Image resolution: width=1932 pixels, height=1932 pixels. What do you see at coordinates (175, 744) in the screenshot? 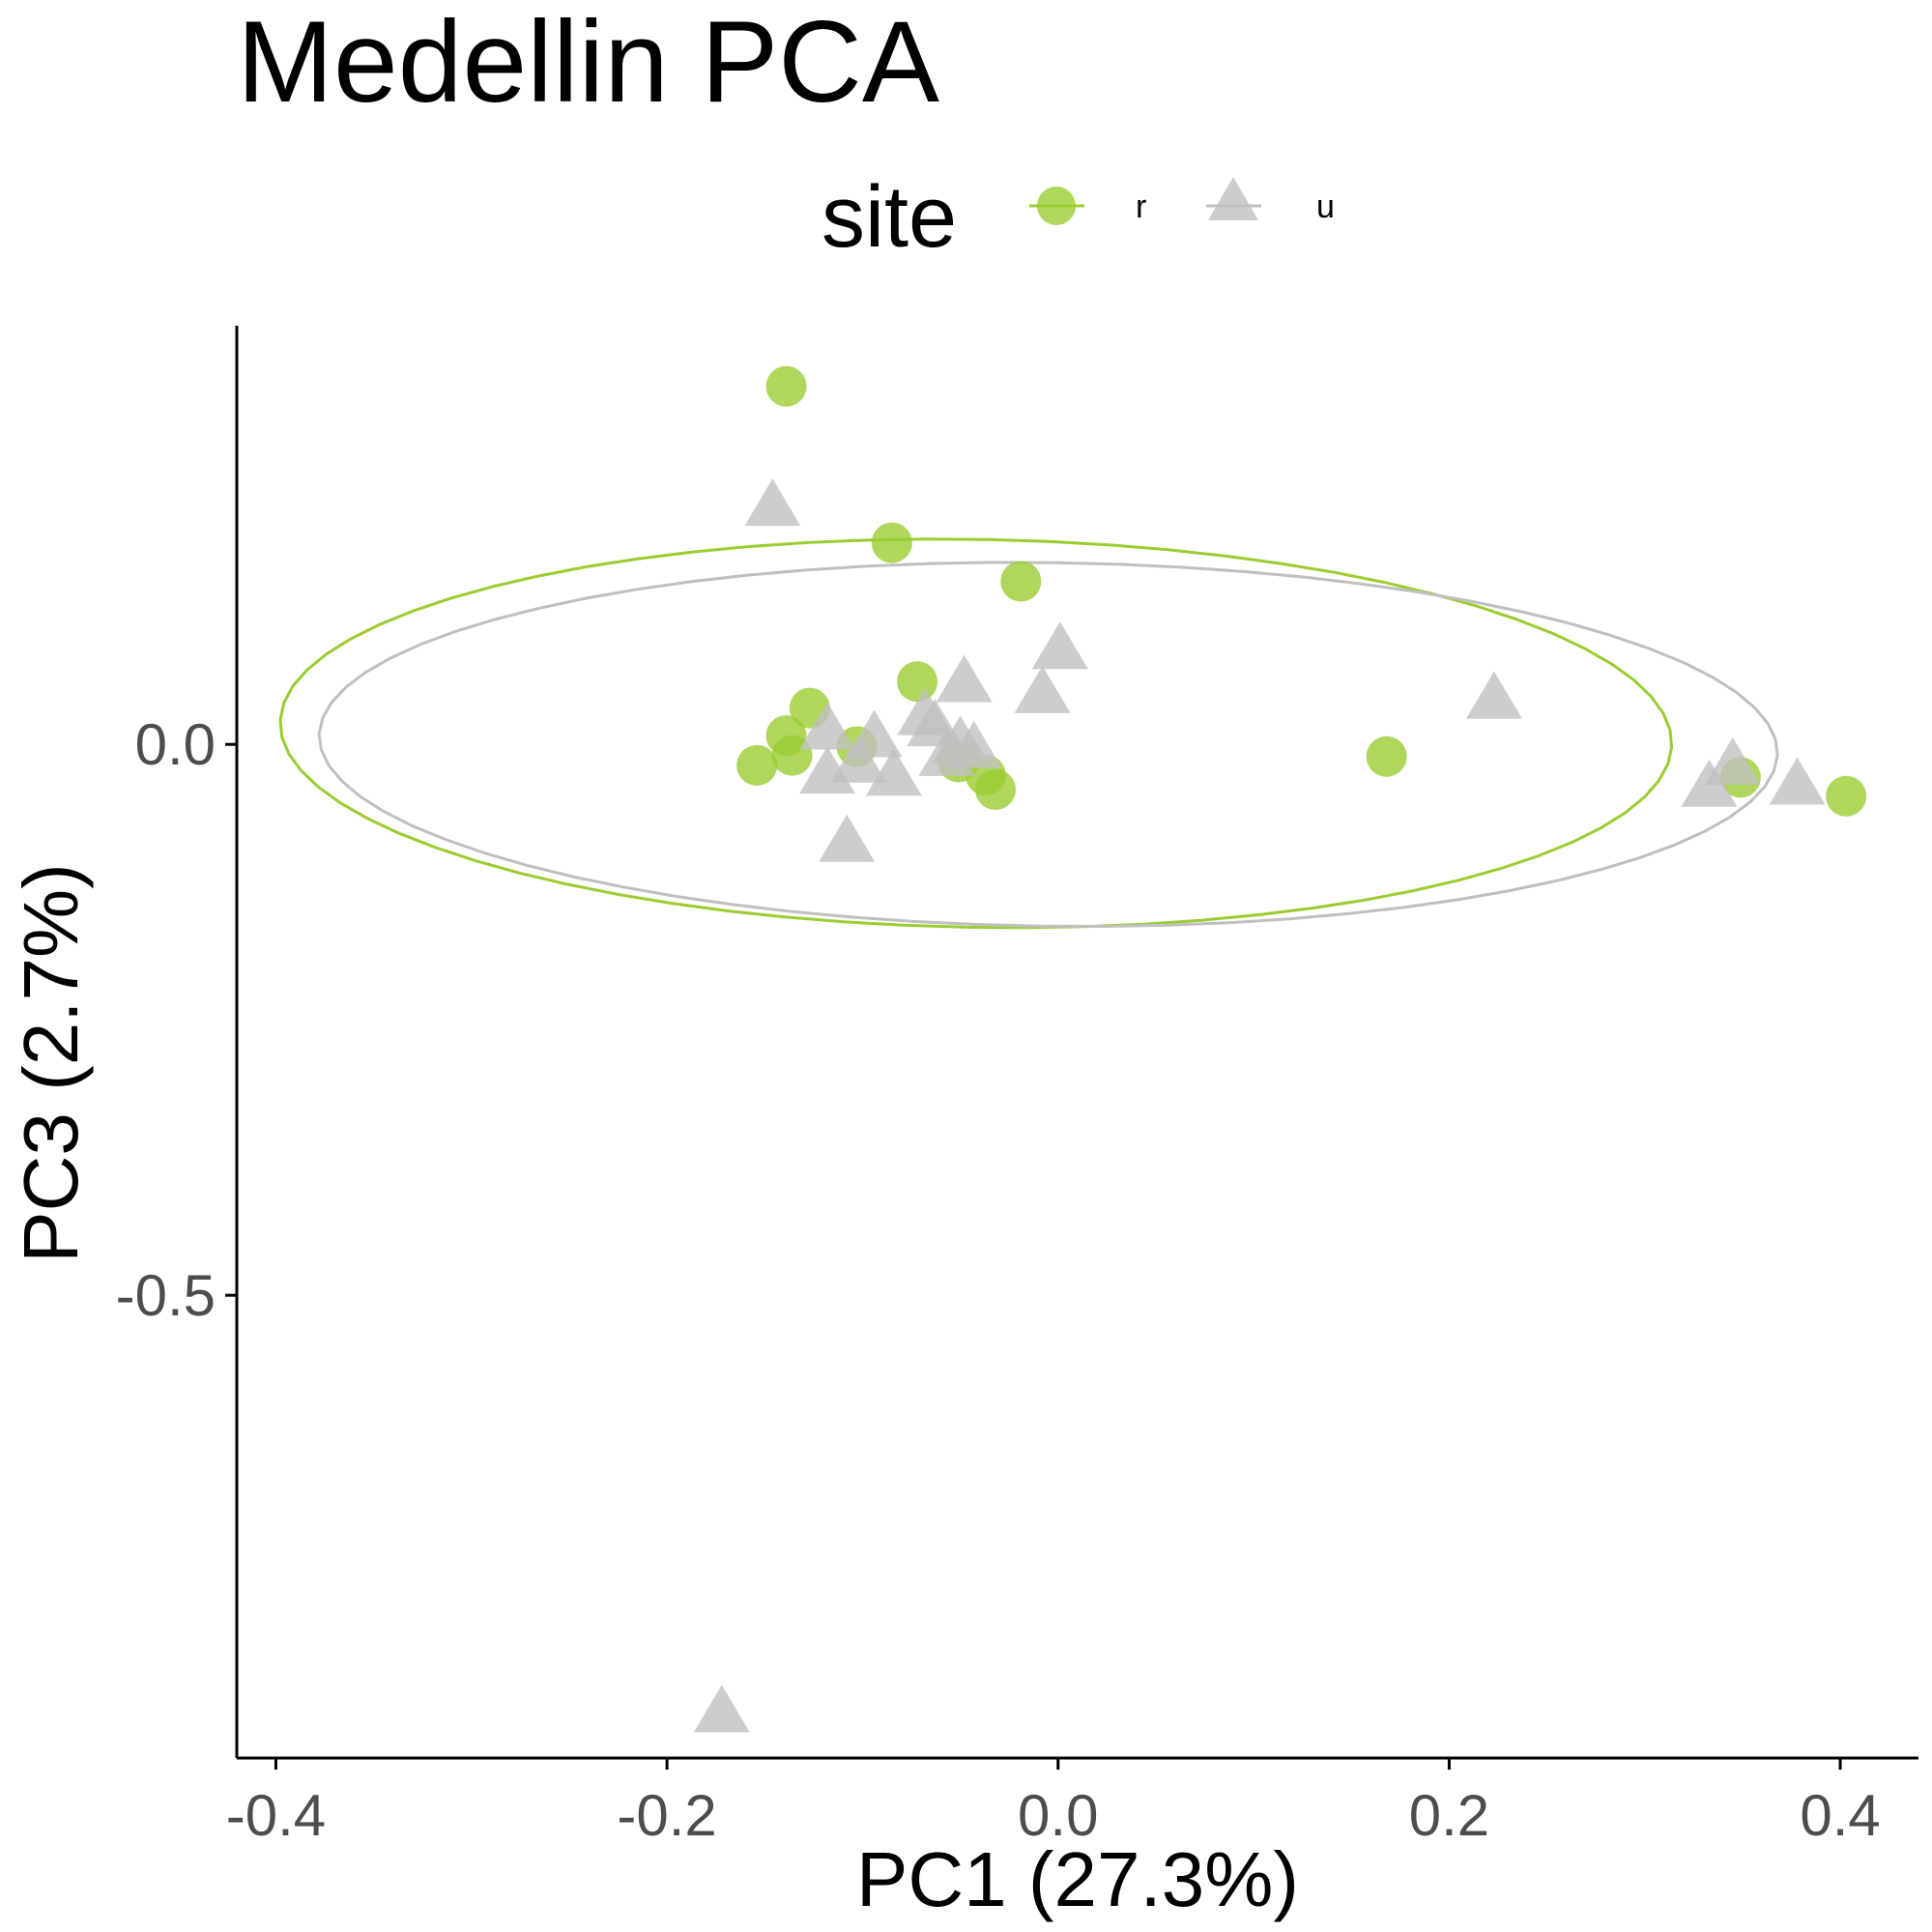
I see `y-tick-label: 0.0` at bounding box center [175, 744].